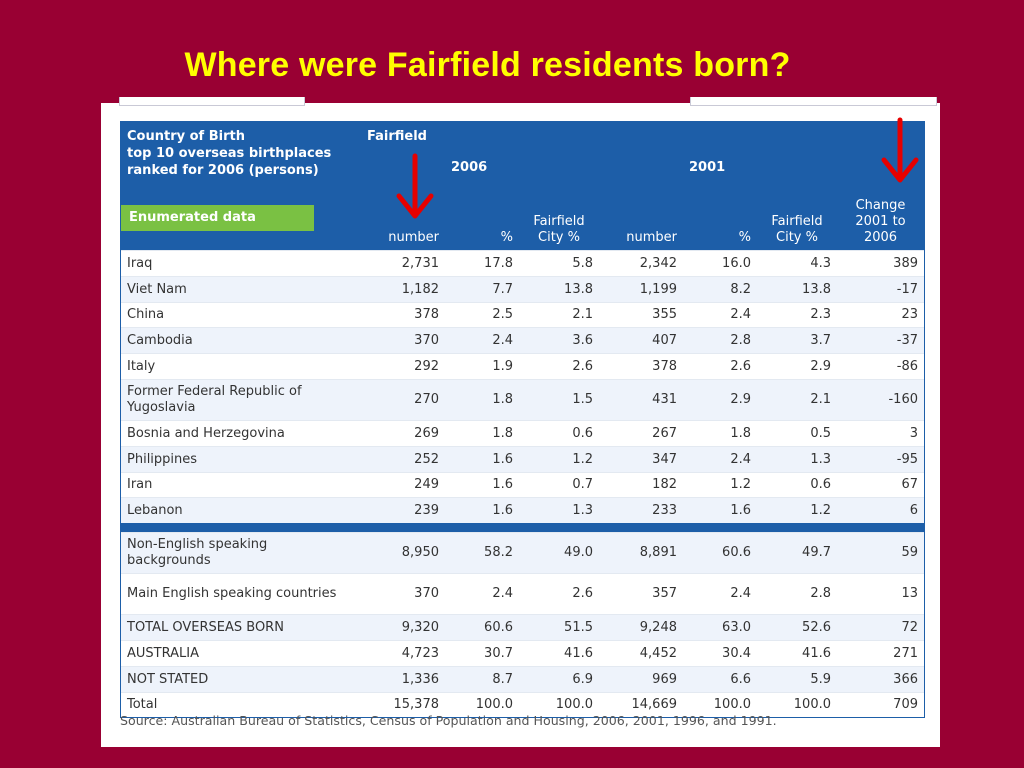  I want to click on cell-n06: 8,950, so click(403, 553).